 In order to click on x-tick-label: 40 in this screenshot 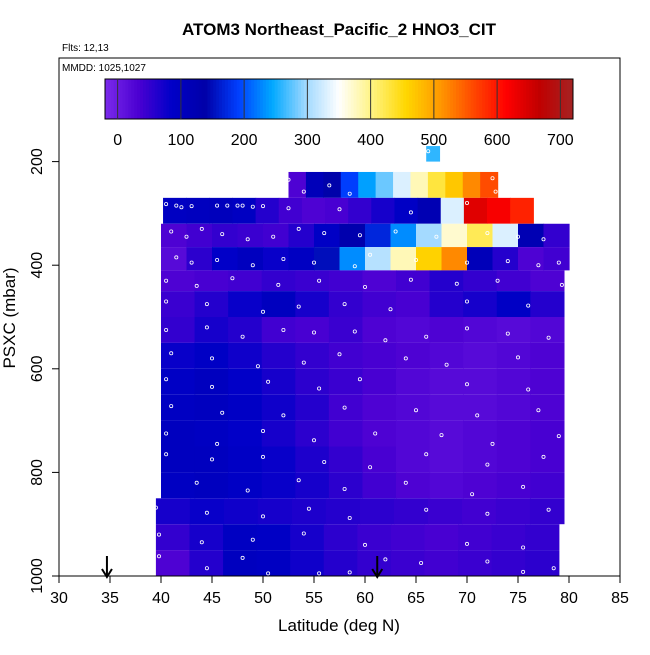, I will do `click(161, 598)`.